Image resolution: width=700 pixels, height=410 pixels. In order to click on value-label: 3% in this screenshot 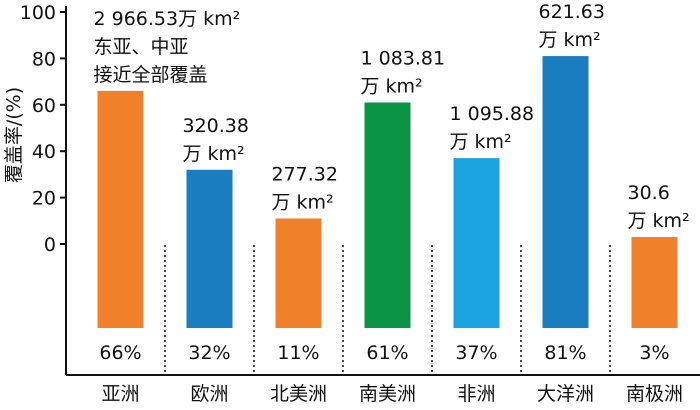, I will do `click(654, 353)`.